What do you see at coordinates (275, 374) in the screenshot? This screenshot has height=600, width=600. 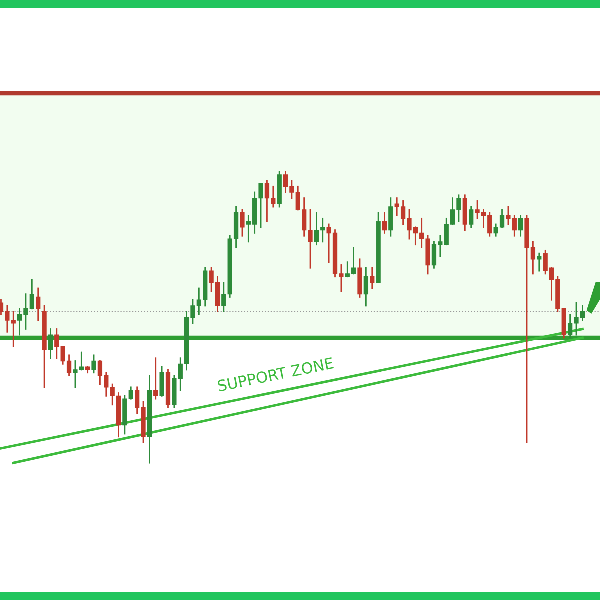 I see `annotation: SUPPORT ZONE` at bounding box center [275, 374].